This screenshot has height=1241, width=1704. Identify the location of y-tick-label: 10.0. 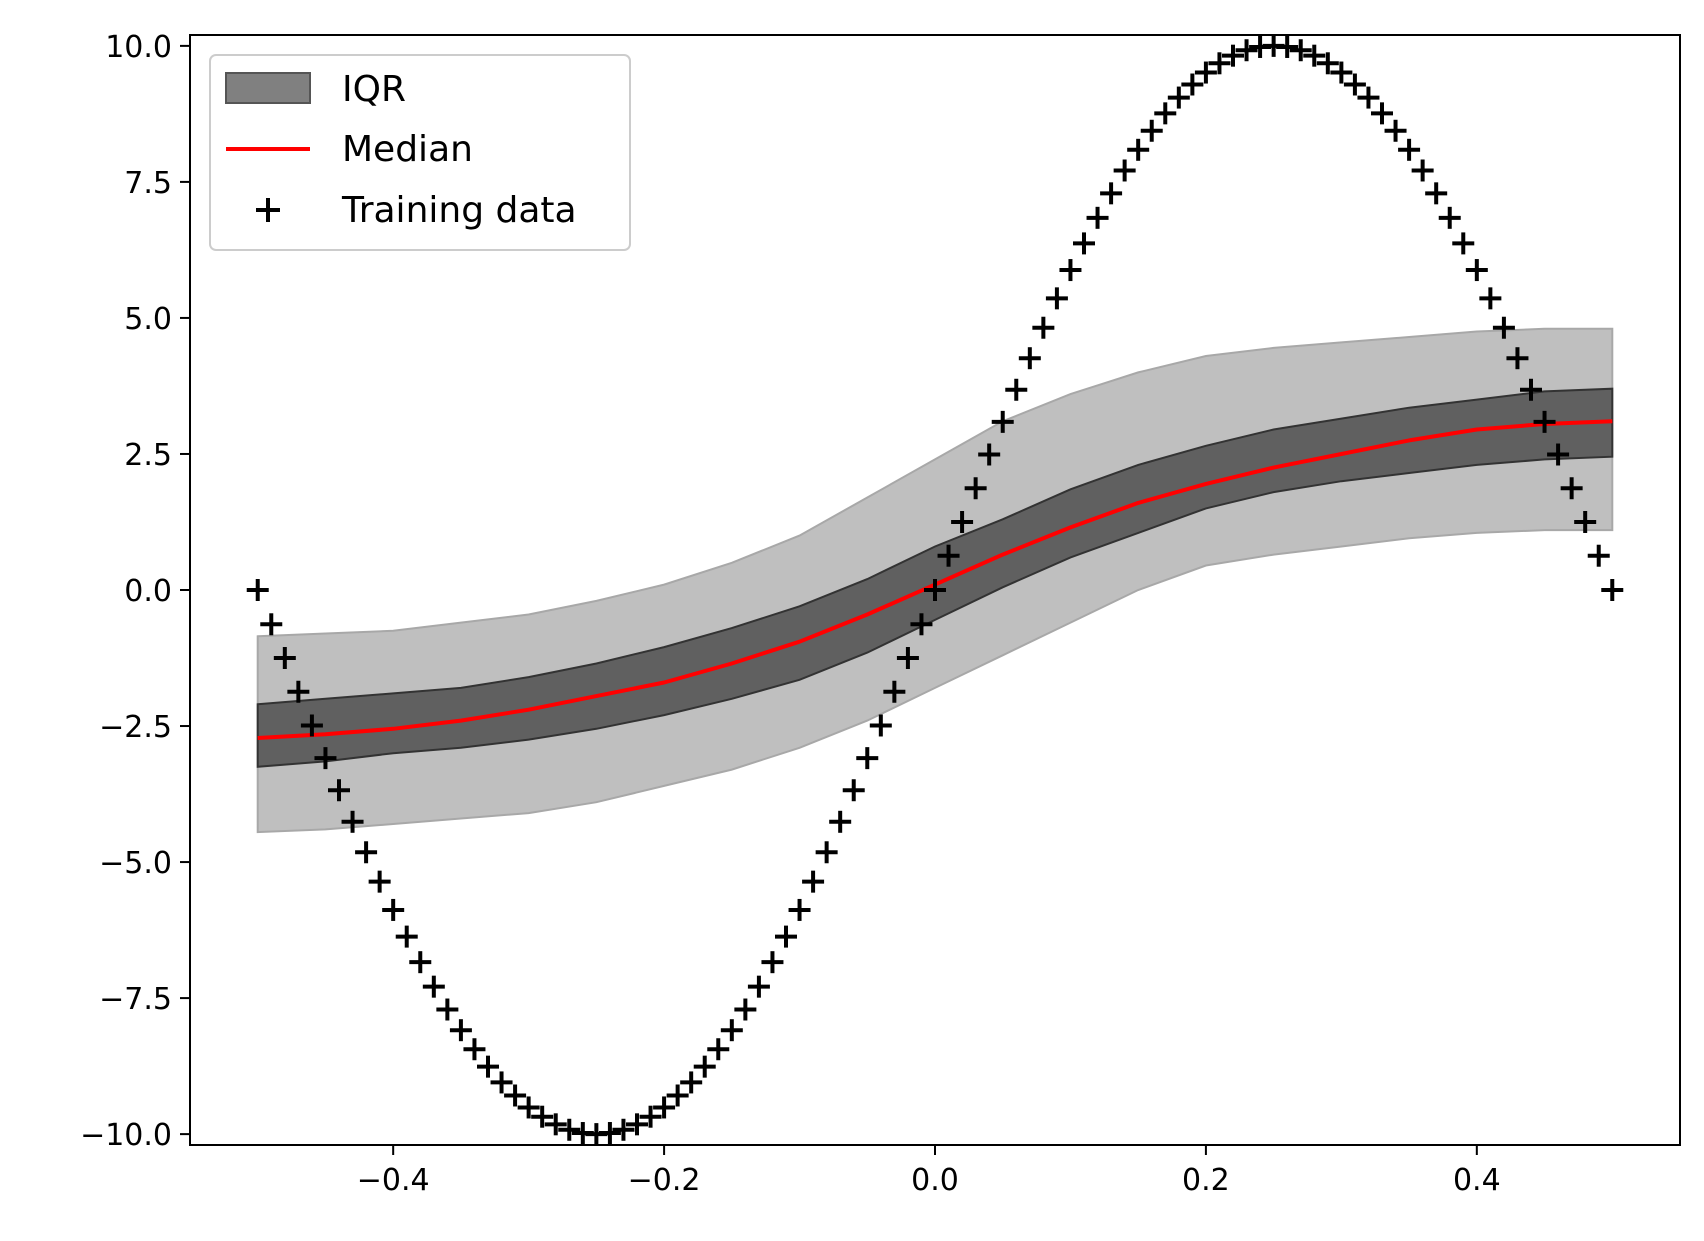
(138, 47).